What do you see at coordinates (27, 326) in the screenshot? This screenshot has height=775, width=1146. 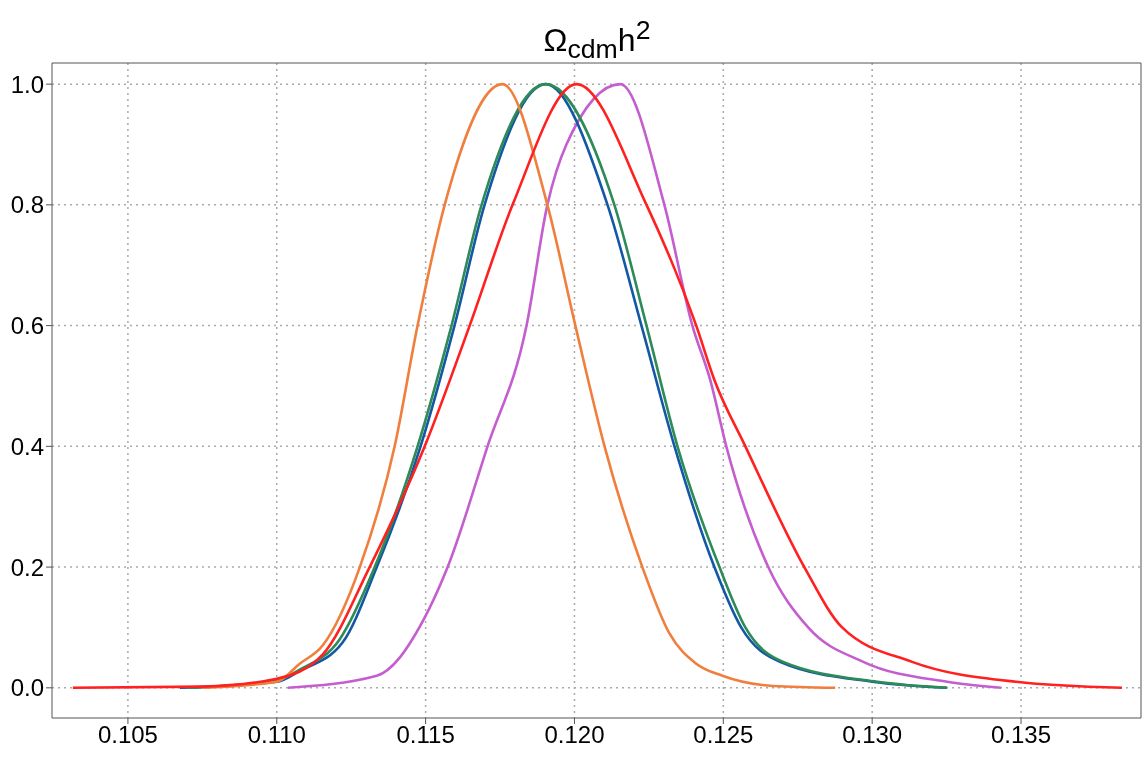 I see `y-tick-label: 0.6` at bounding box center [27, 326].